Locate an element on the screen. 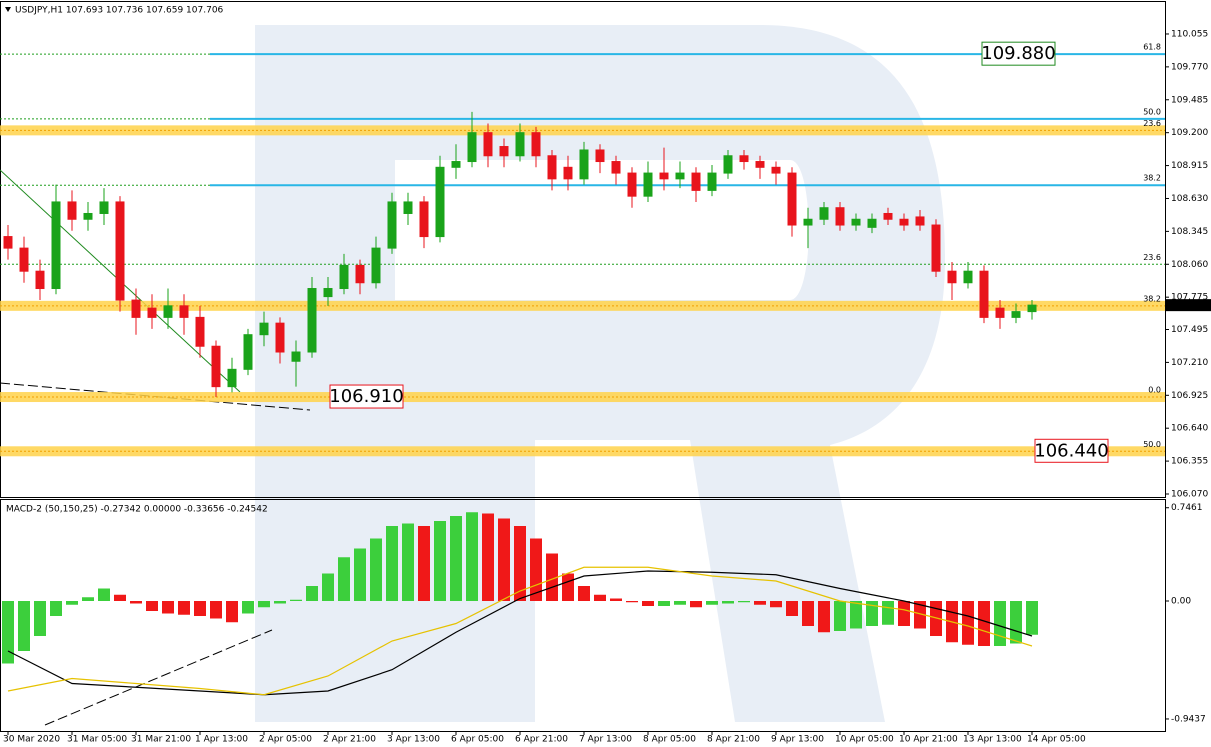 This screenshot has width=1211, height=747. price-box-label: 106.440 is located at coordinates (1071, 450).